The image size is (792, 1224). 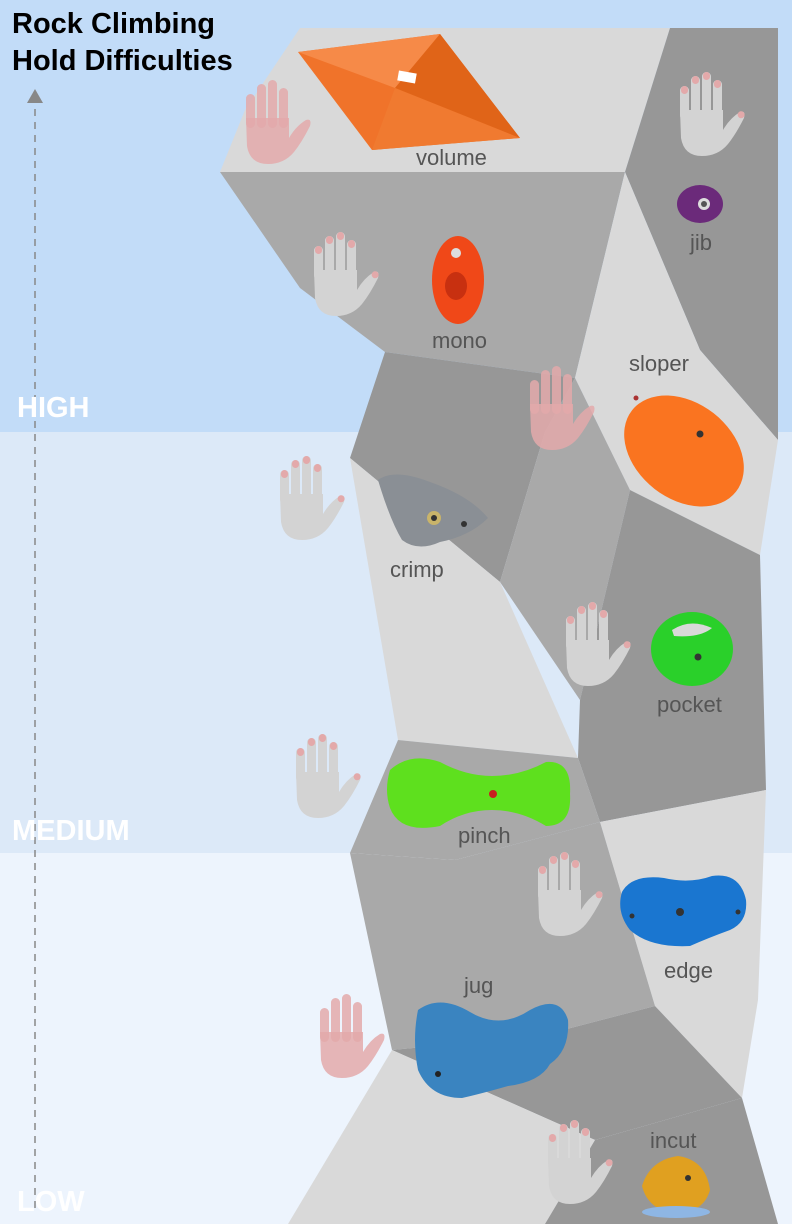 I want to click on hold-label-pinch: pinch, so click(x=484, y=835).